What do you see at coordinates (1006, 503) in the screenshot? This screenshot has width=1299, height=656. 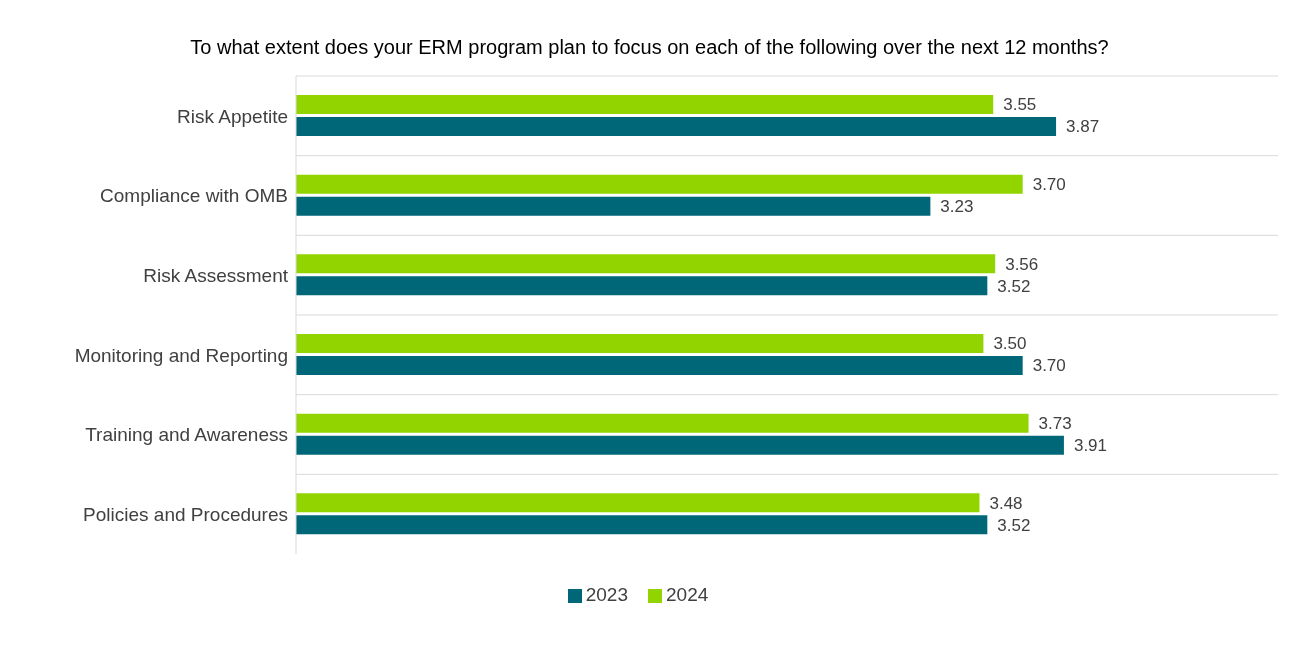 I see `data-label: 3.48` at bounding box center [1006, 503].